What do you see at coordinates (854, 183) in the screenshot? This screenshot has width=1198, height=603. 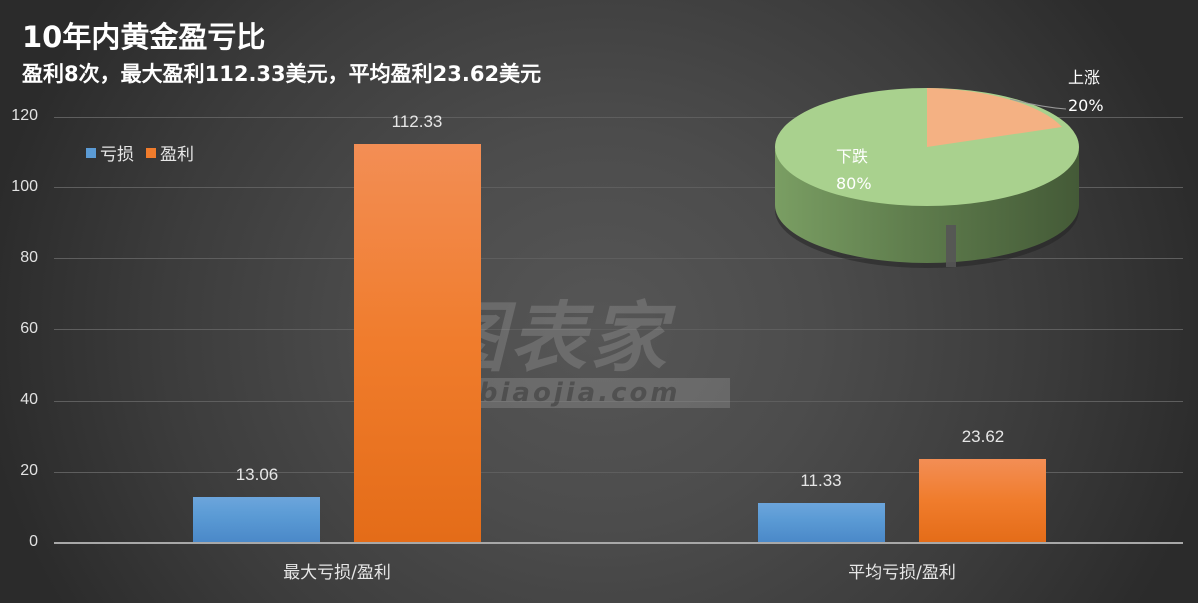 I see `pie-value-down: 80%` at bounding box center [854, 183].